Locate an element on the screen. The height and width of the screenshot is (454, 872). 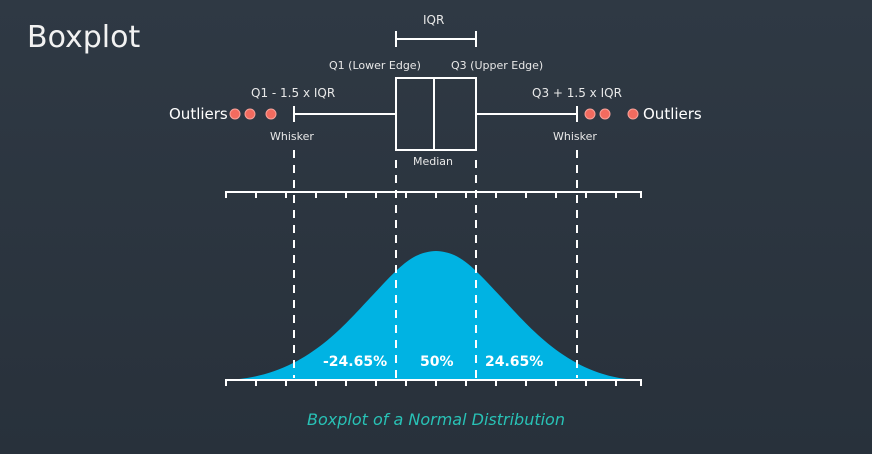
pct-left: -24.65% is located at coordinates (355, 362).